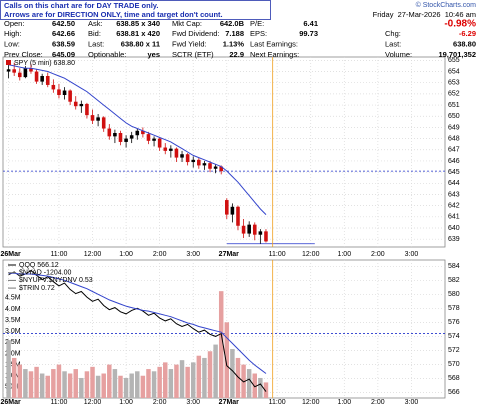 The image size is (480, 406). What do you see at coordinates (274, 54) in the screenshot?
I see `quote-label: Next Earnings:` at bounding box center [274, 54].